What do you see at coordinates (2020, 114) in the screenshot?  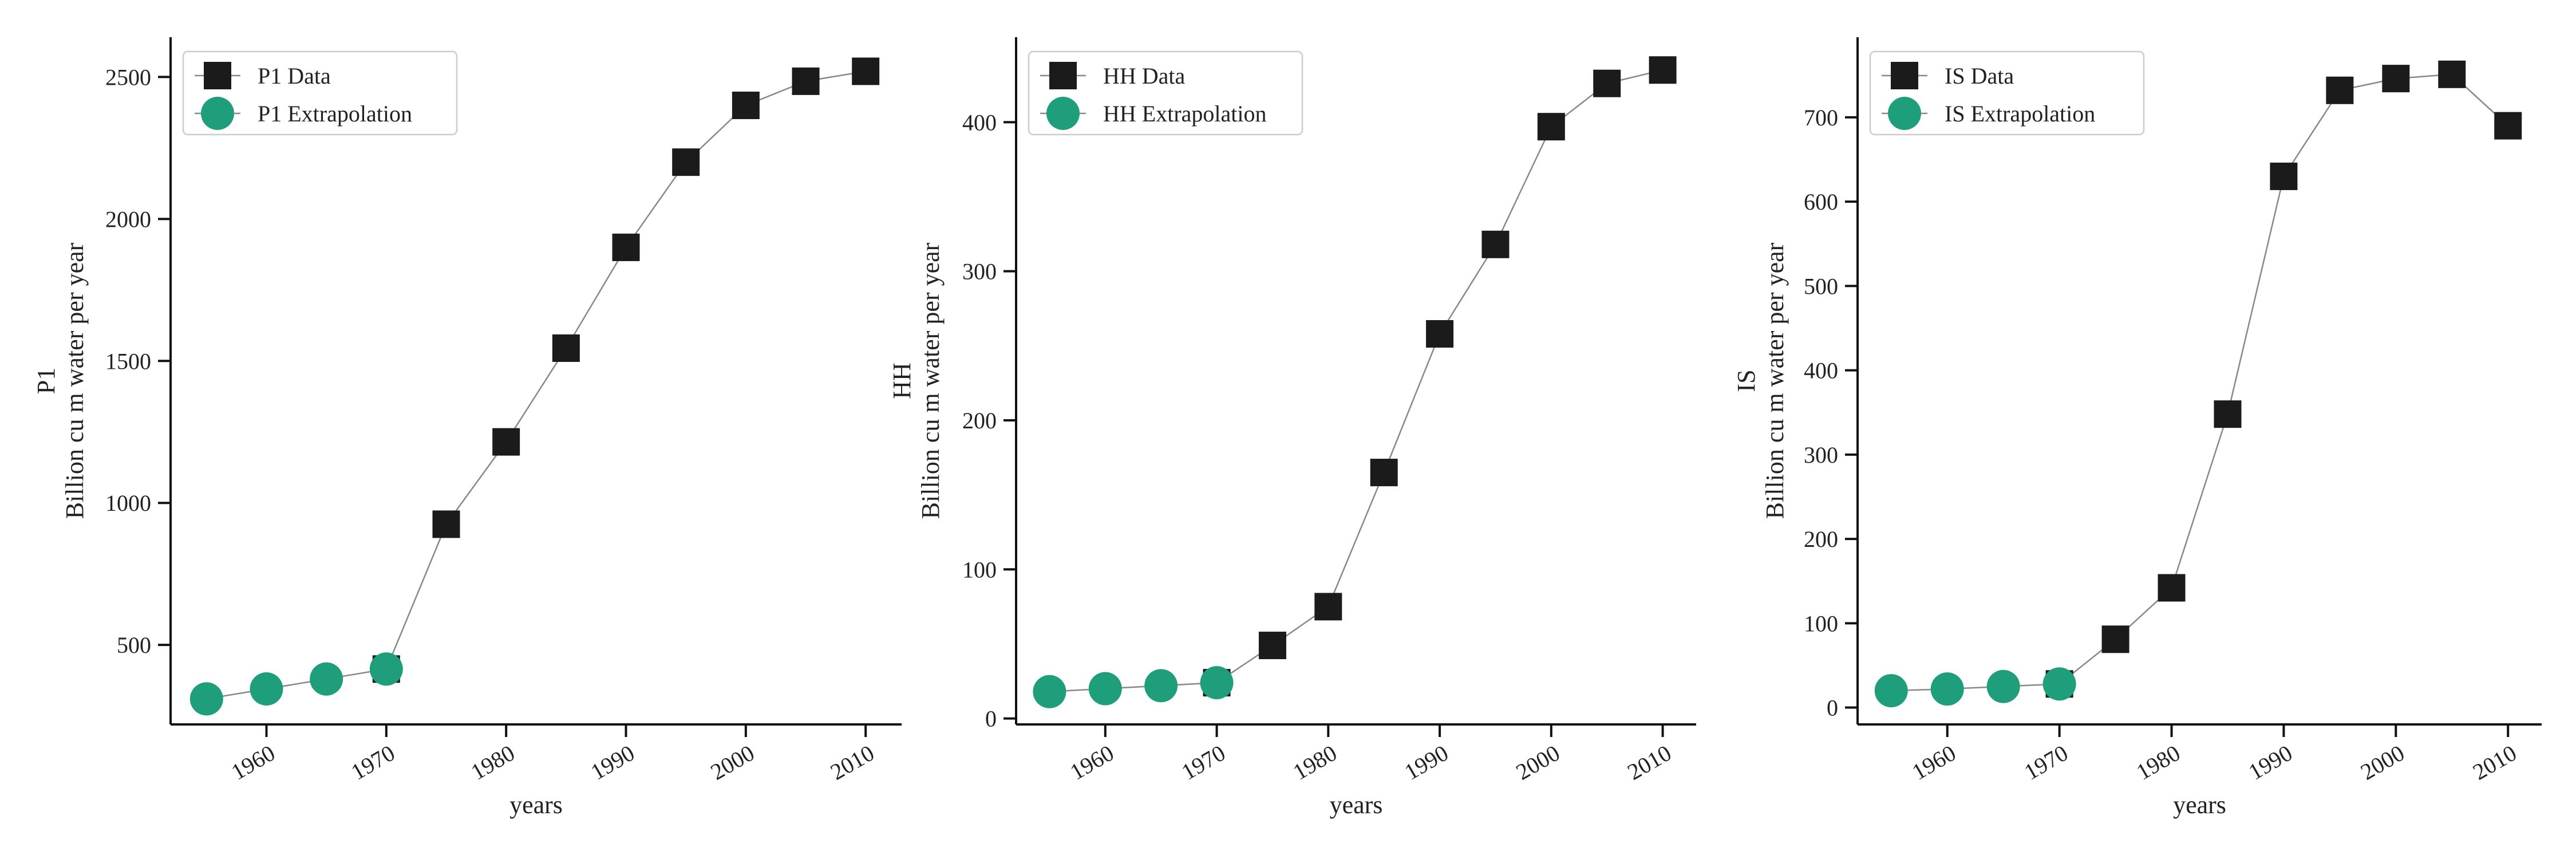 I see `legend-label: IS Extrapolation` at bounding box center [2020, 114].